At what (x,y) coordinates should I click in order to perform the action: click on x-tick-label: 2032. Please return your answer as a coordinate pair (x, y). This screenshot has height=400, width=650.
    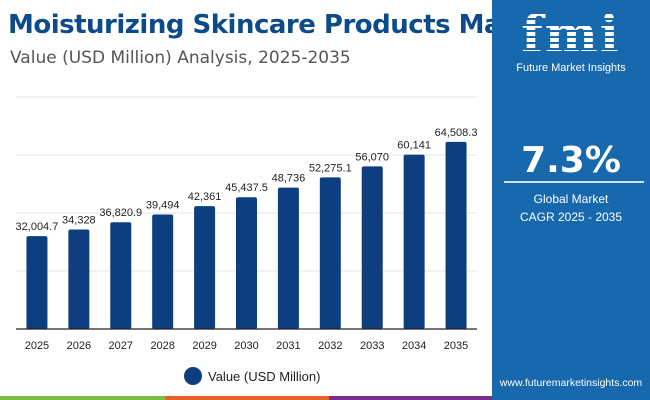
    Looking at the image, I should click on (330, 346).